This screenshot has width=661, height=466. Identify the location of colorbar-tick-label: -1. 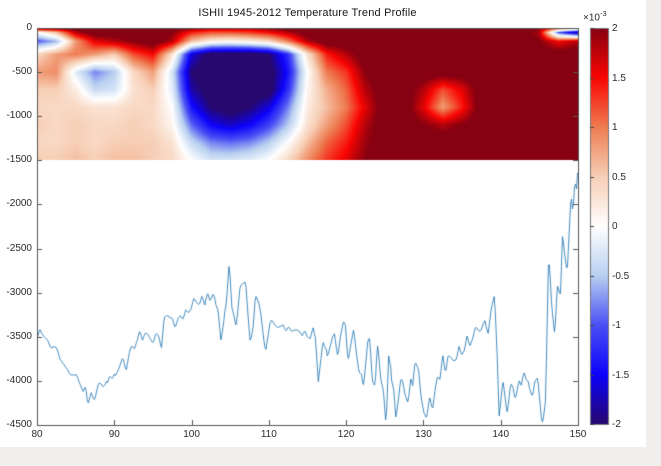
(616, 325).